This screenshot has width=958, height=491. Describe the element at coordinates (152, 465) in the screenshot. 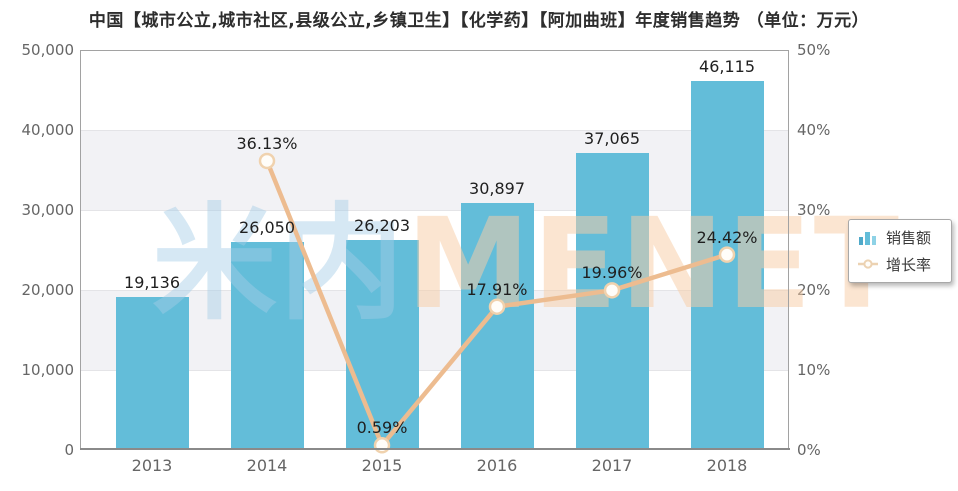

I see `x-axis-tick-label: 2013` at that location.